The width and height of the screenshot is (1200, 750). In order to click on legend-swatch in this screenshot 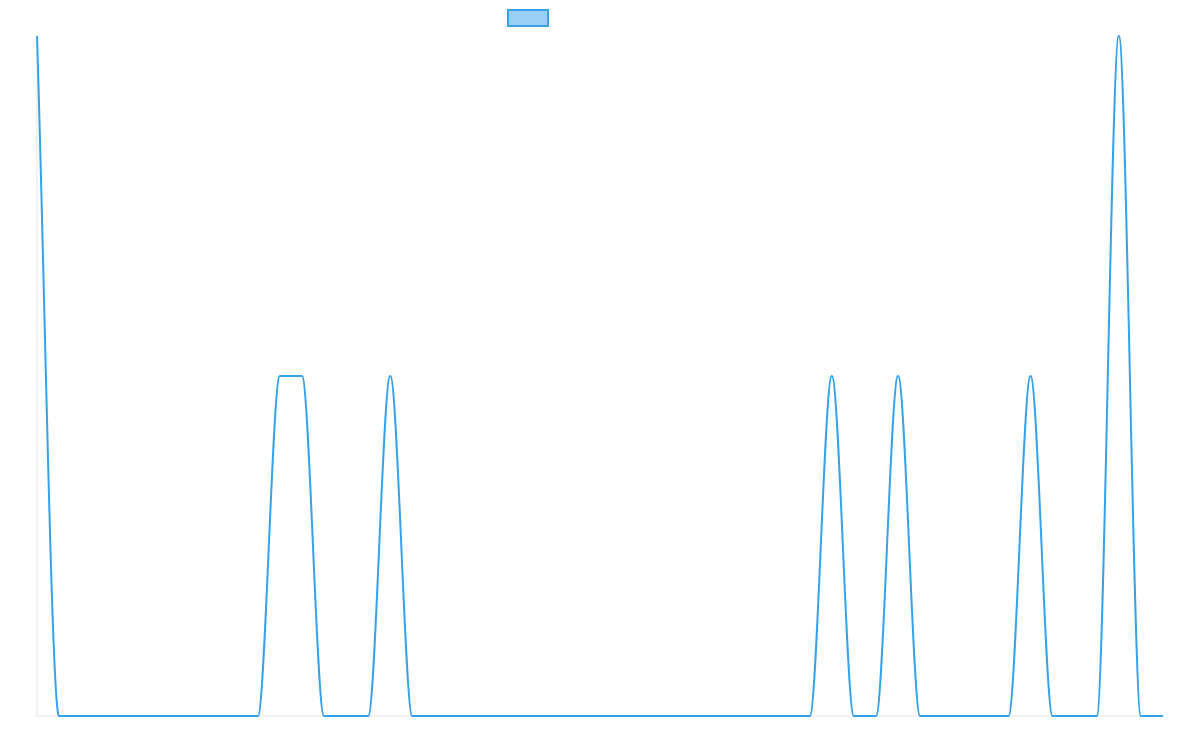, I will do `click(528, 18)`.